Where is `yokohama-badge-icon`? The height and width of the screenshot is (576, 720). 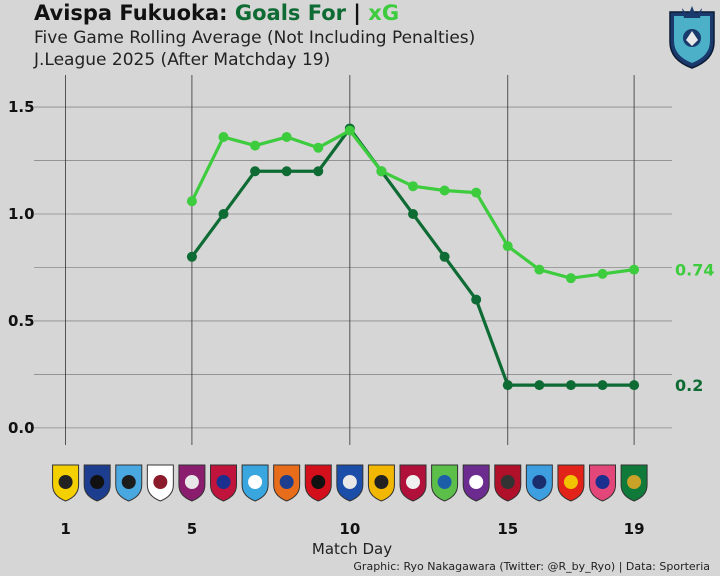 yokohama-badge-icon is located at coordinates (539, 483).